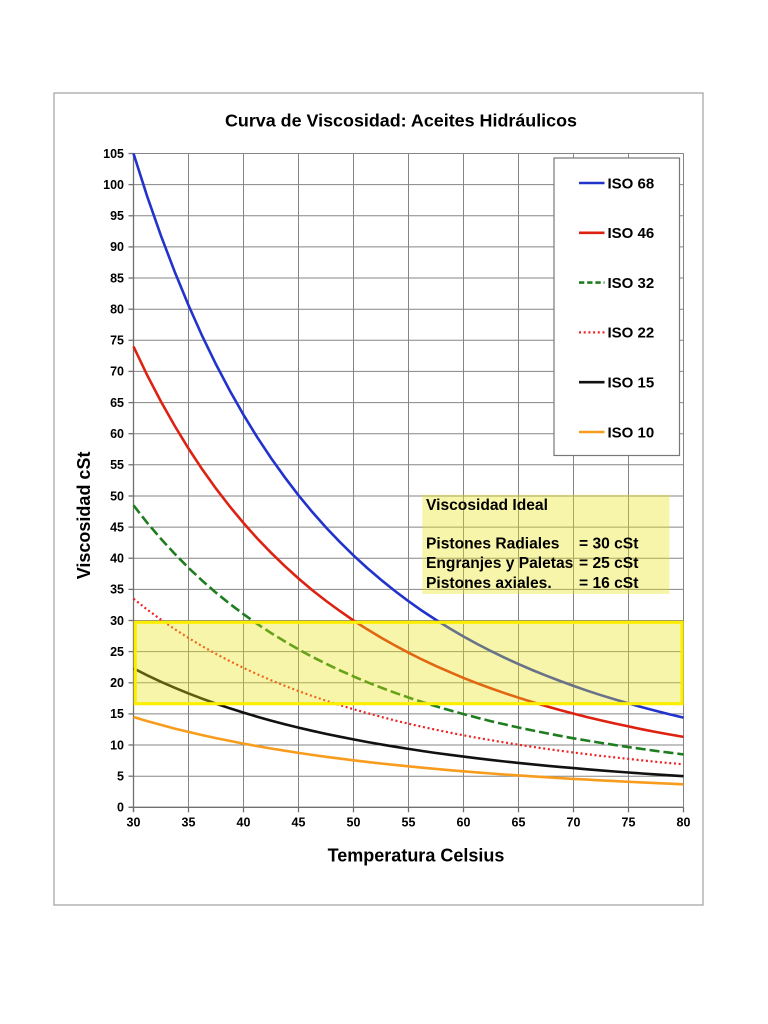 The image size is (768, 1024). Describe the element at coordinates (113, 154) in the screenshot. I see `svg-text: 105` at that location.